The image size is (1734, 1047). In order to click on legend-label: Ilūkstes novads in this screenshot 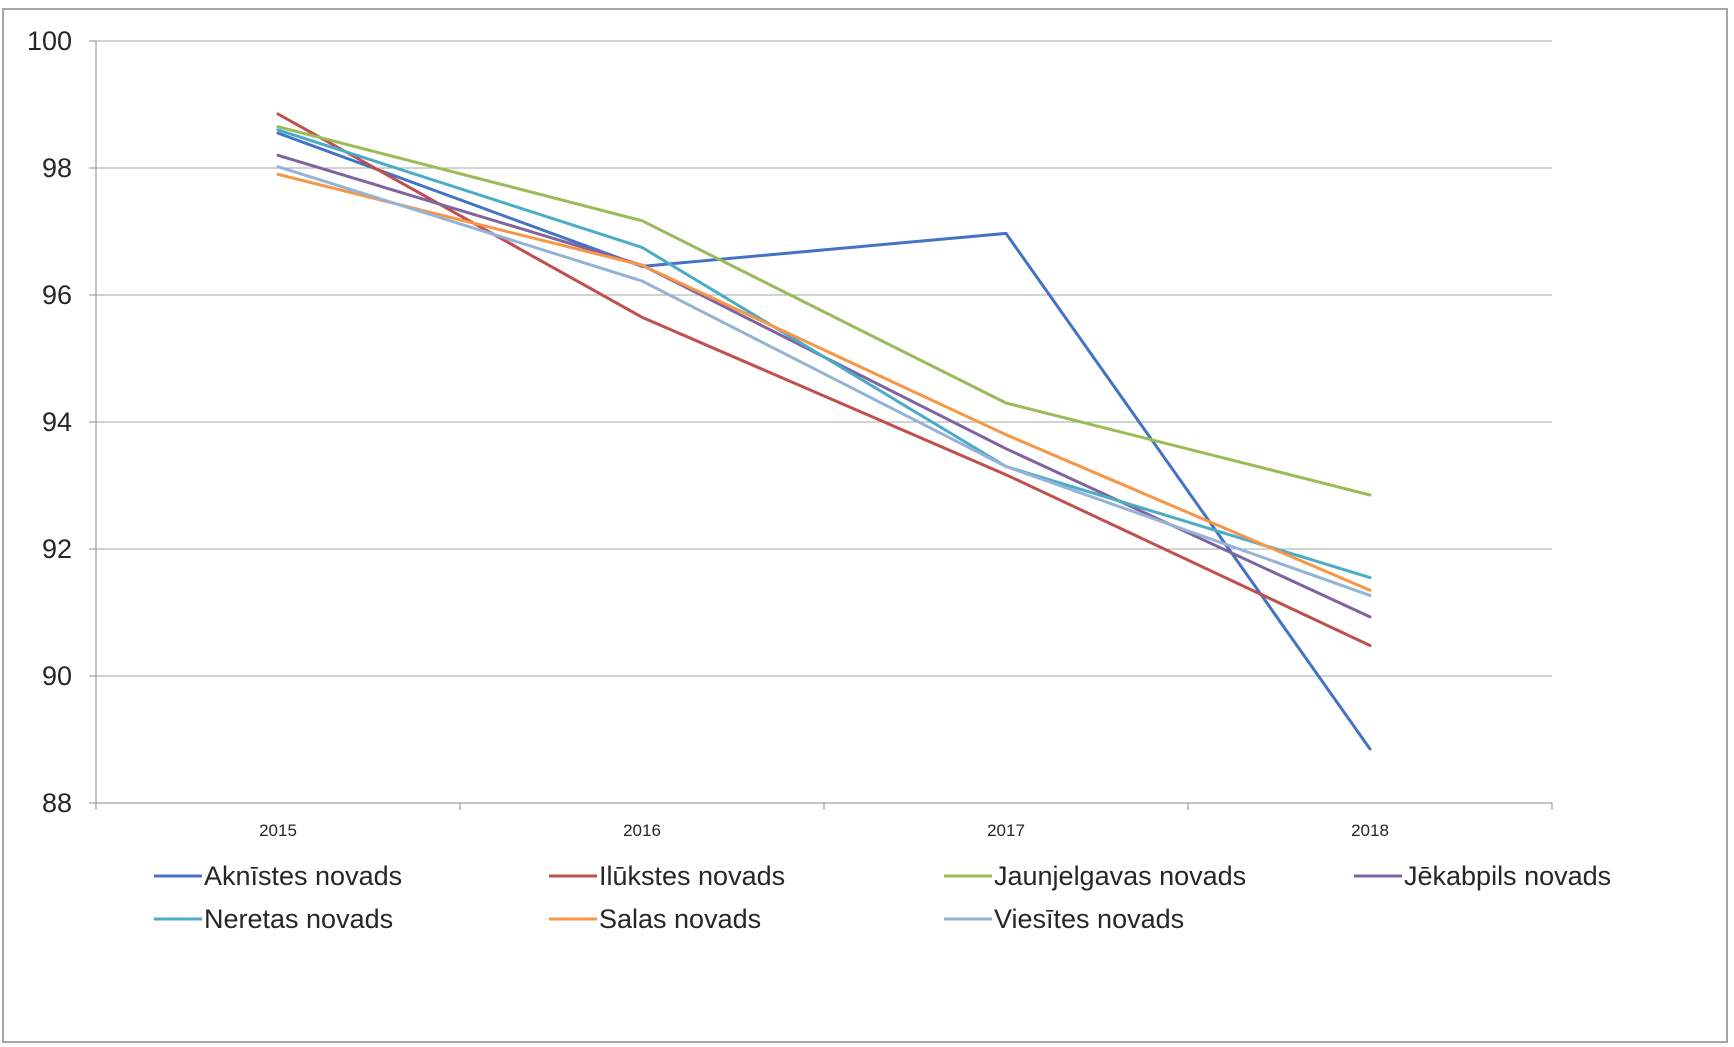, I will do `click(692, 876)`.